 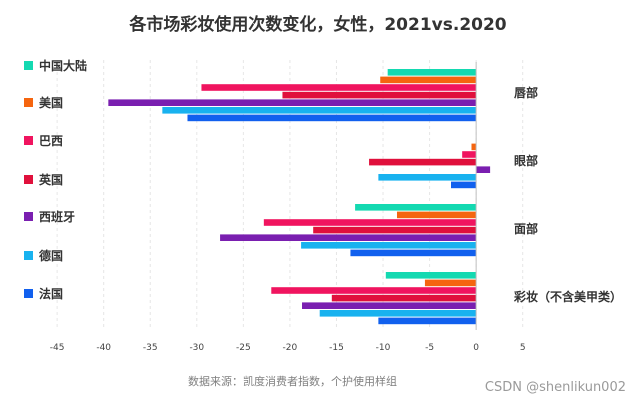 What do you see at coordinates (526, 228) in the screenshot?
I see `category-label: 面部` at bounding box center [526, 228].